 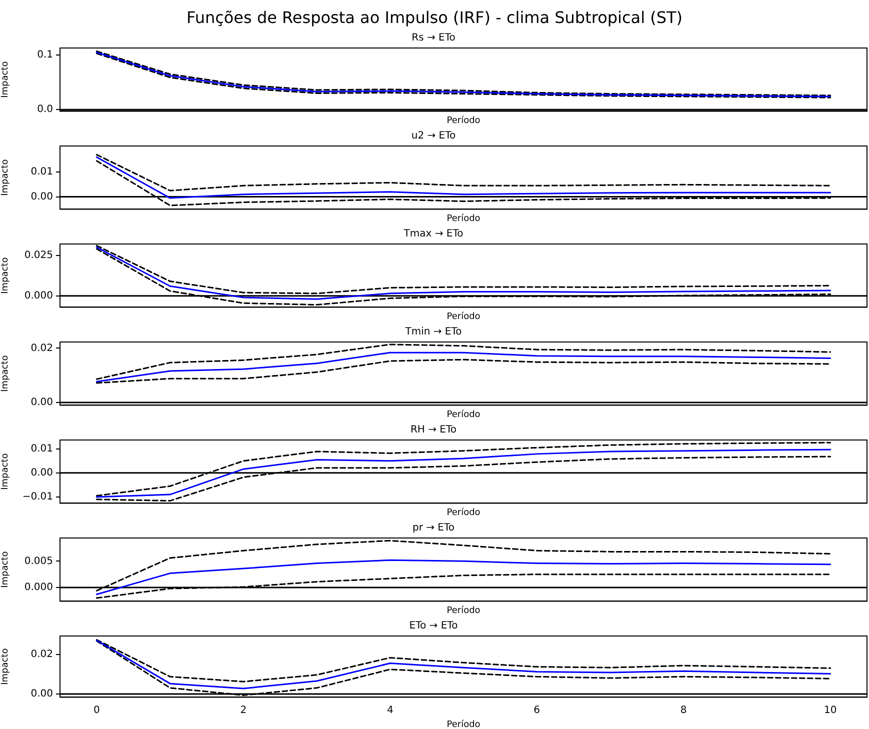 What do you see at coordinates (537, 710) in the screenshot?
I see `x-tick-label: 6` at bounding box center [537, 710].